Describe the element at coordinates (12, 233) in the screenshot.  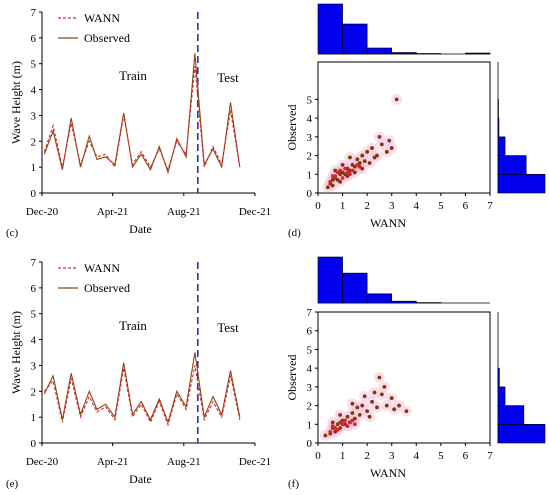
I see `panel-c-tag: (c)` at that location.